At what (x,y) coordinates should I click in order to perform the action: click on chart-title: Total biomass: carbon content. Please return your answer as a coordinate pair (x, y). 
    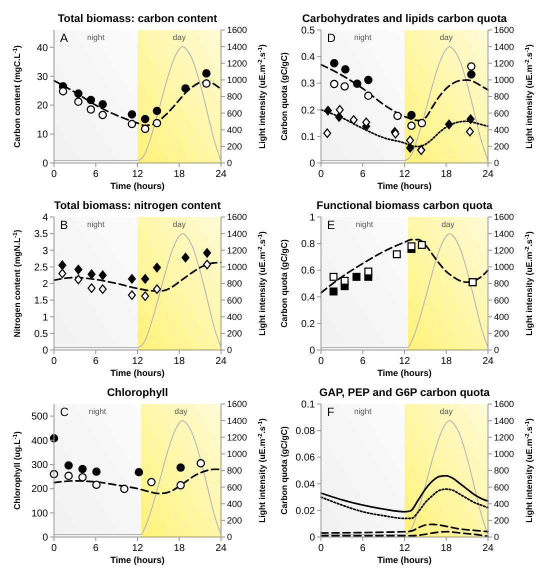
    Looking at the image, I should click on (138, 19).